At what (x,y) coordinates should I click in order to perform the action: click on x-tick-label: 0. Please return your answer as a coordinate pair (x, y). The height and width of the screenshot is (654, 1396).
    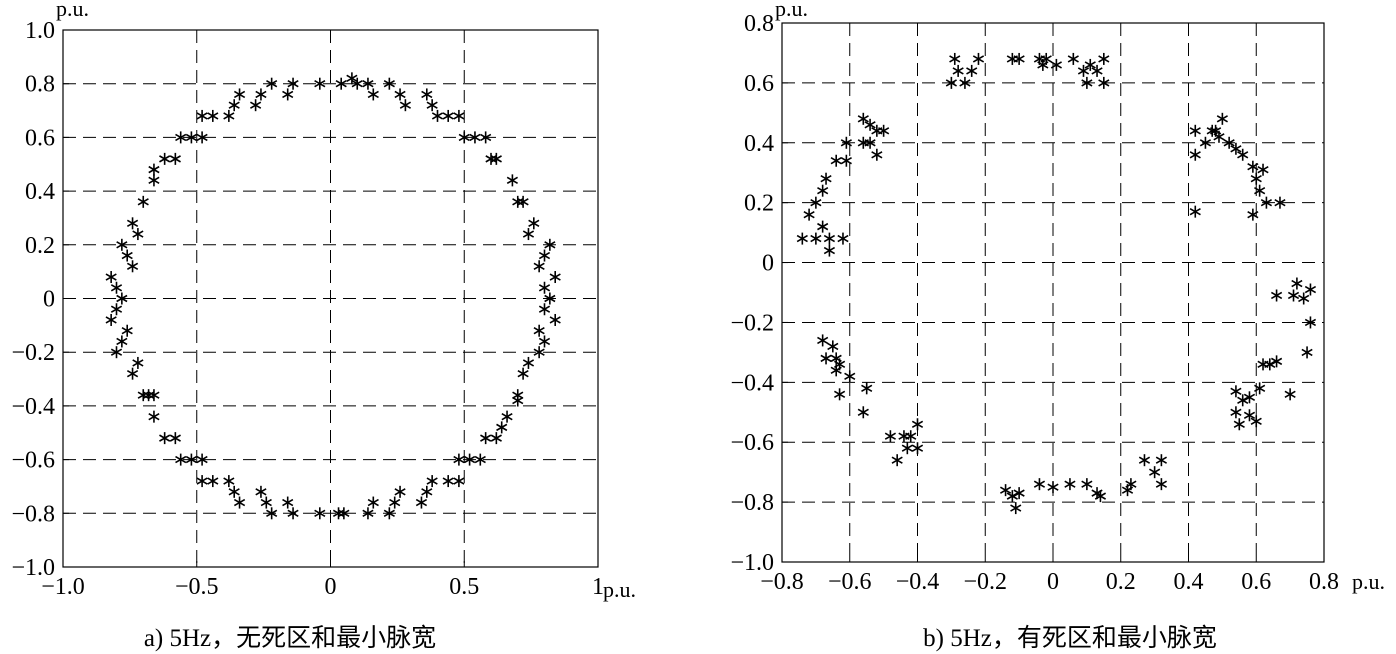
    Looking at the image, I should click on (331, 587).